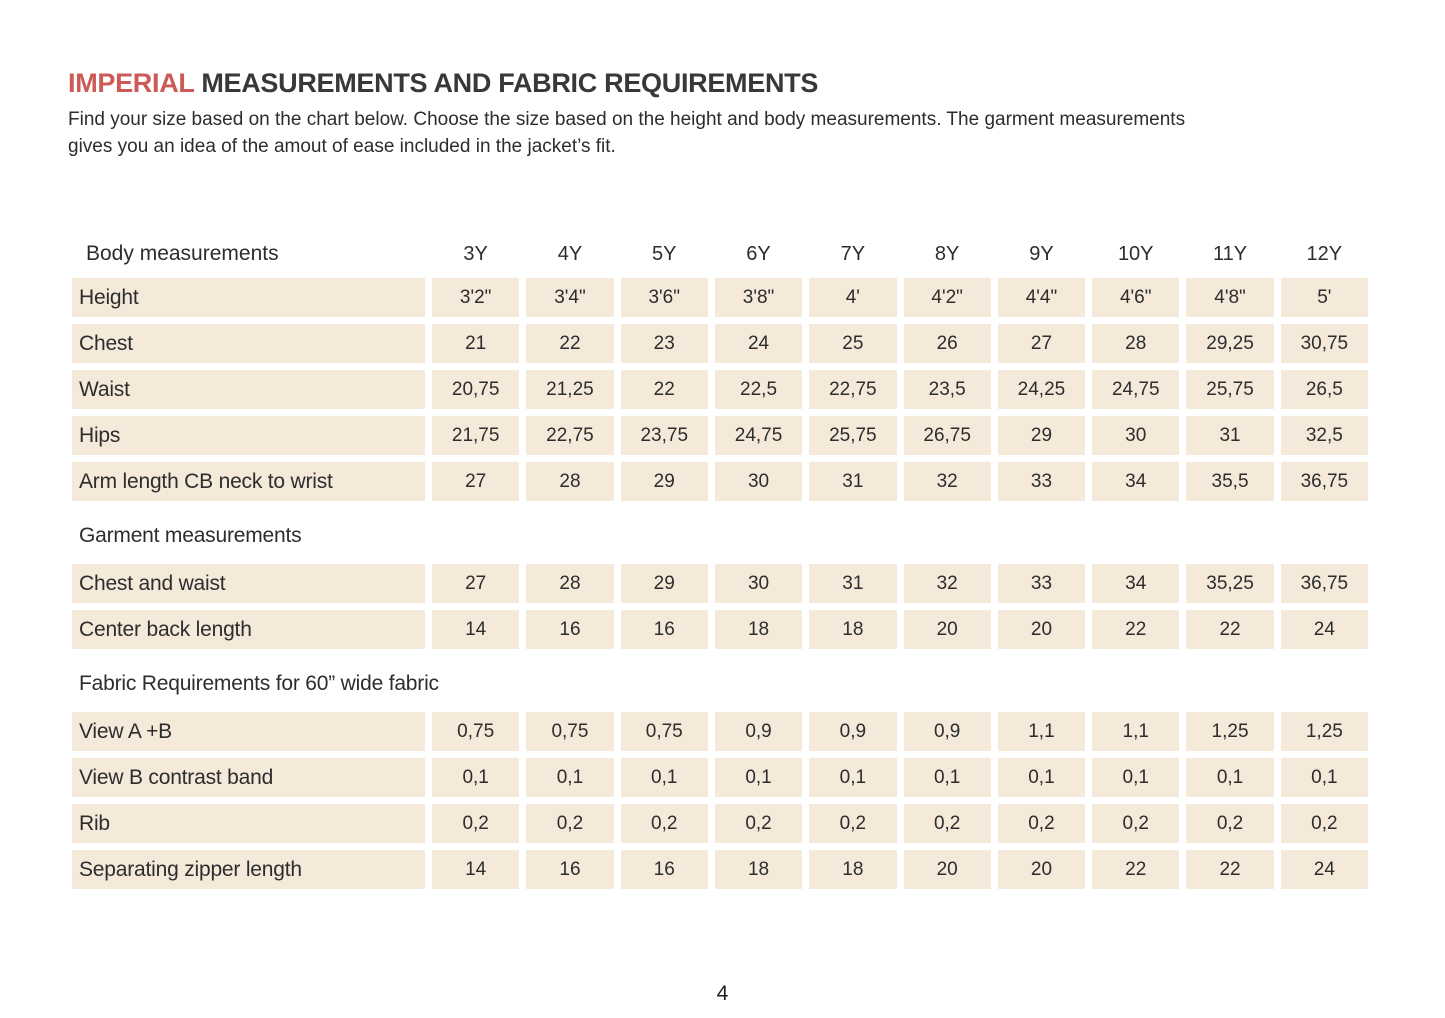  Describe the element at coordinates (664, 343) in the screenshot. I see `measurement-cell: 23` at that location.